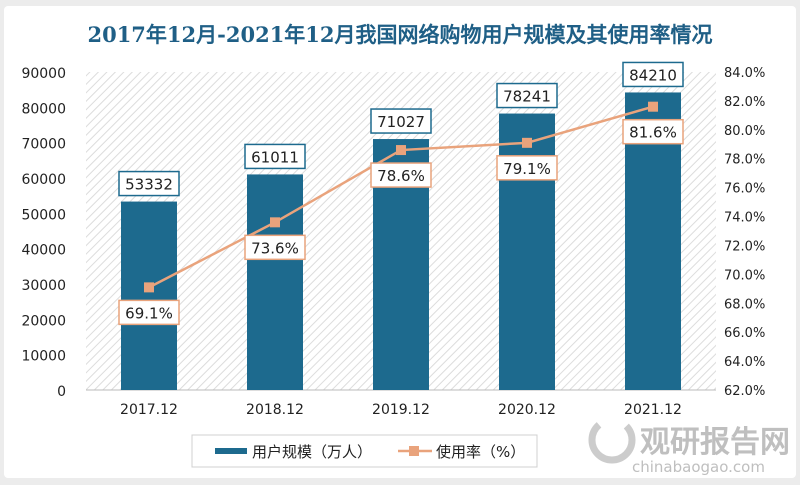 The image size is (800, 485). Describe the element at coordinates (698, 467) in the screenshot. I see `watermark-url: chinabaogao.com` at that location.